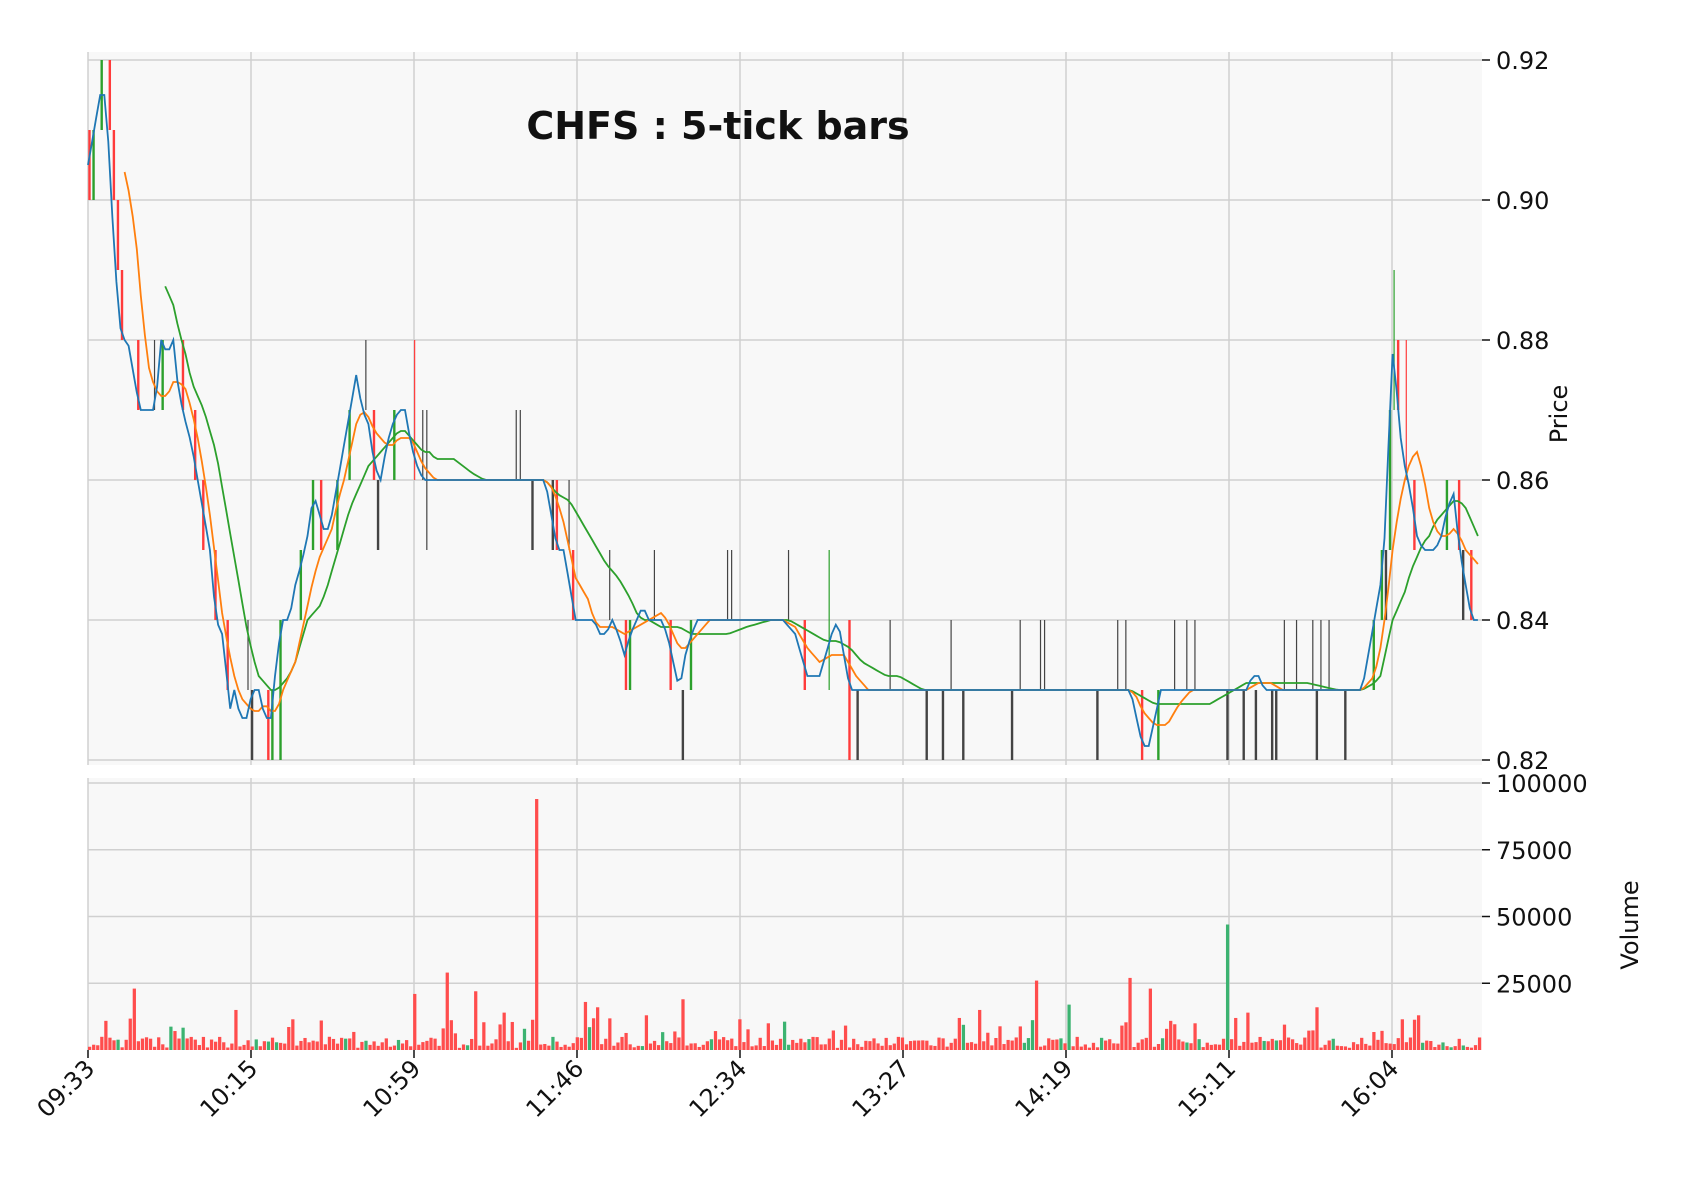 This screenshot has height=1192, width=1690. What do you see at coordinates (1522, 481) in the screenshot?
I see `price-tick-label: 0.86` at bounding box center [1522, 481].